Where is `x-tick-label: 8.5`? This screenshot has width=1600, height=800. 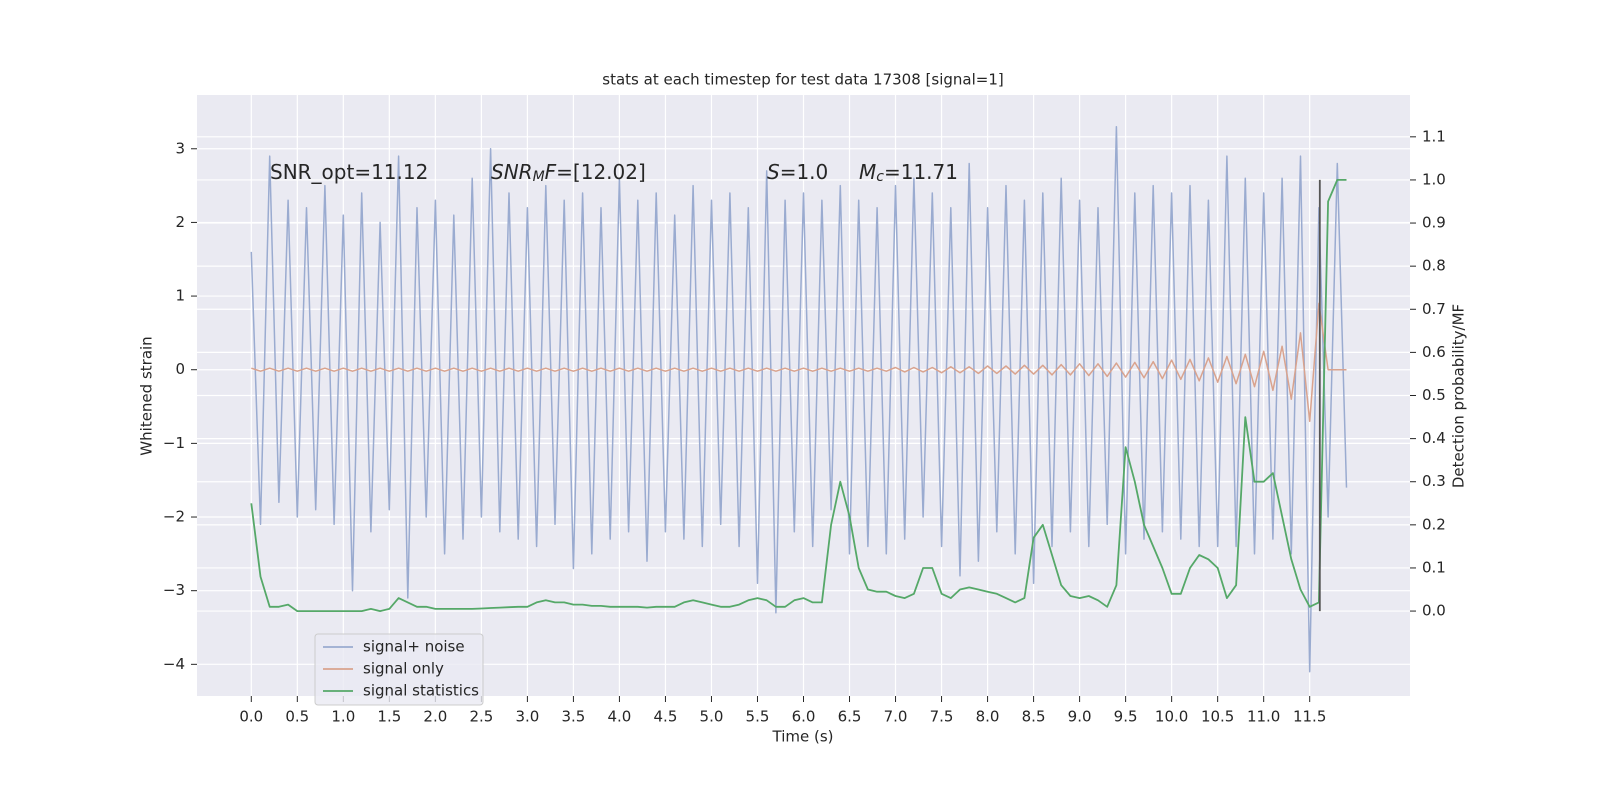 x-tick-label: 8.5 is located at coordinates (1034, 717).